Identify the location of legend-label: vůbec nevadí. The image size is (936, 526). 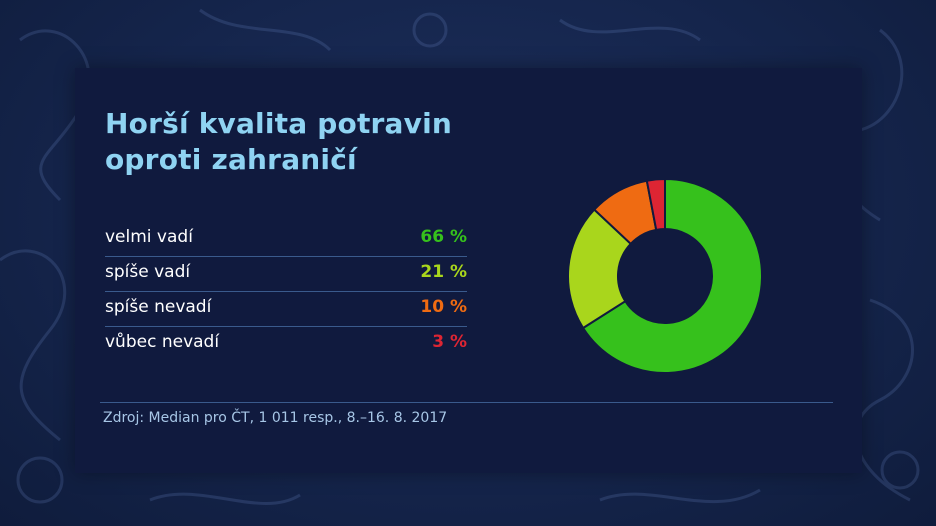
(162, 342).